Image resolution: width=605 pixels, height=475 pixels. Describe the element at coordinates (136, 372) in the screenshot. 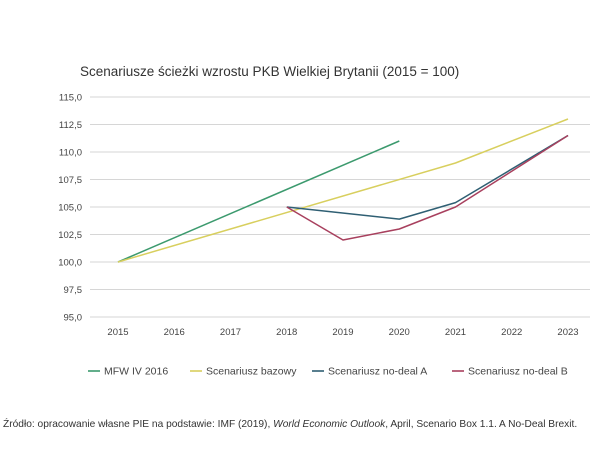

I see `legend-label: MFW IV 2016` at that location.